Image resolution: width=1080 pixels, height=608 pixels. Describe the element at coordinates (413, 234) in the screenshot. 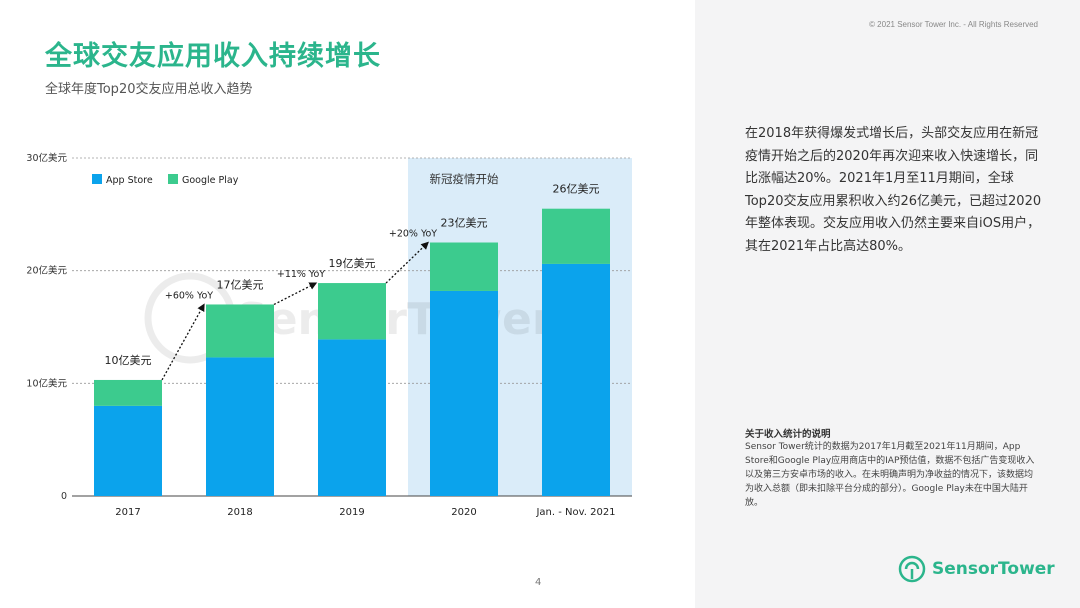

I see `growth-label: +20% YoY` at that location.